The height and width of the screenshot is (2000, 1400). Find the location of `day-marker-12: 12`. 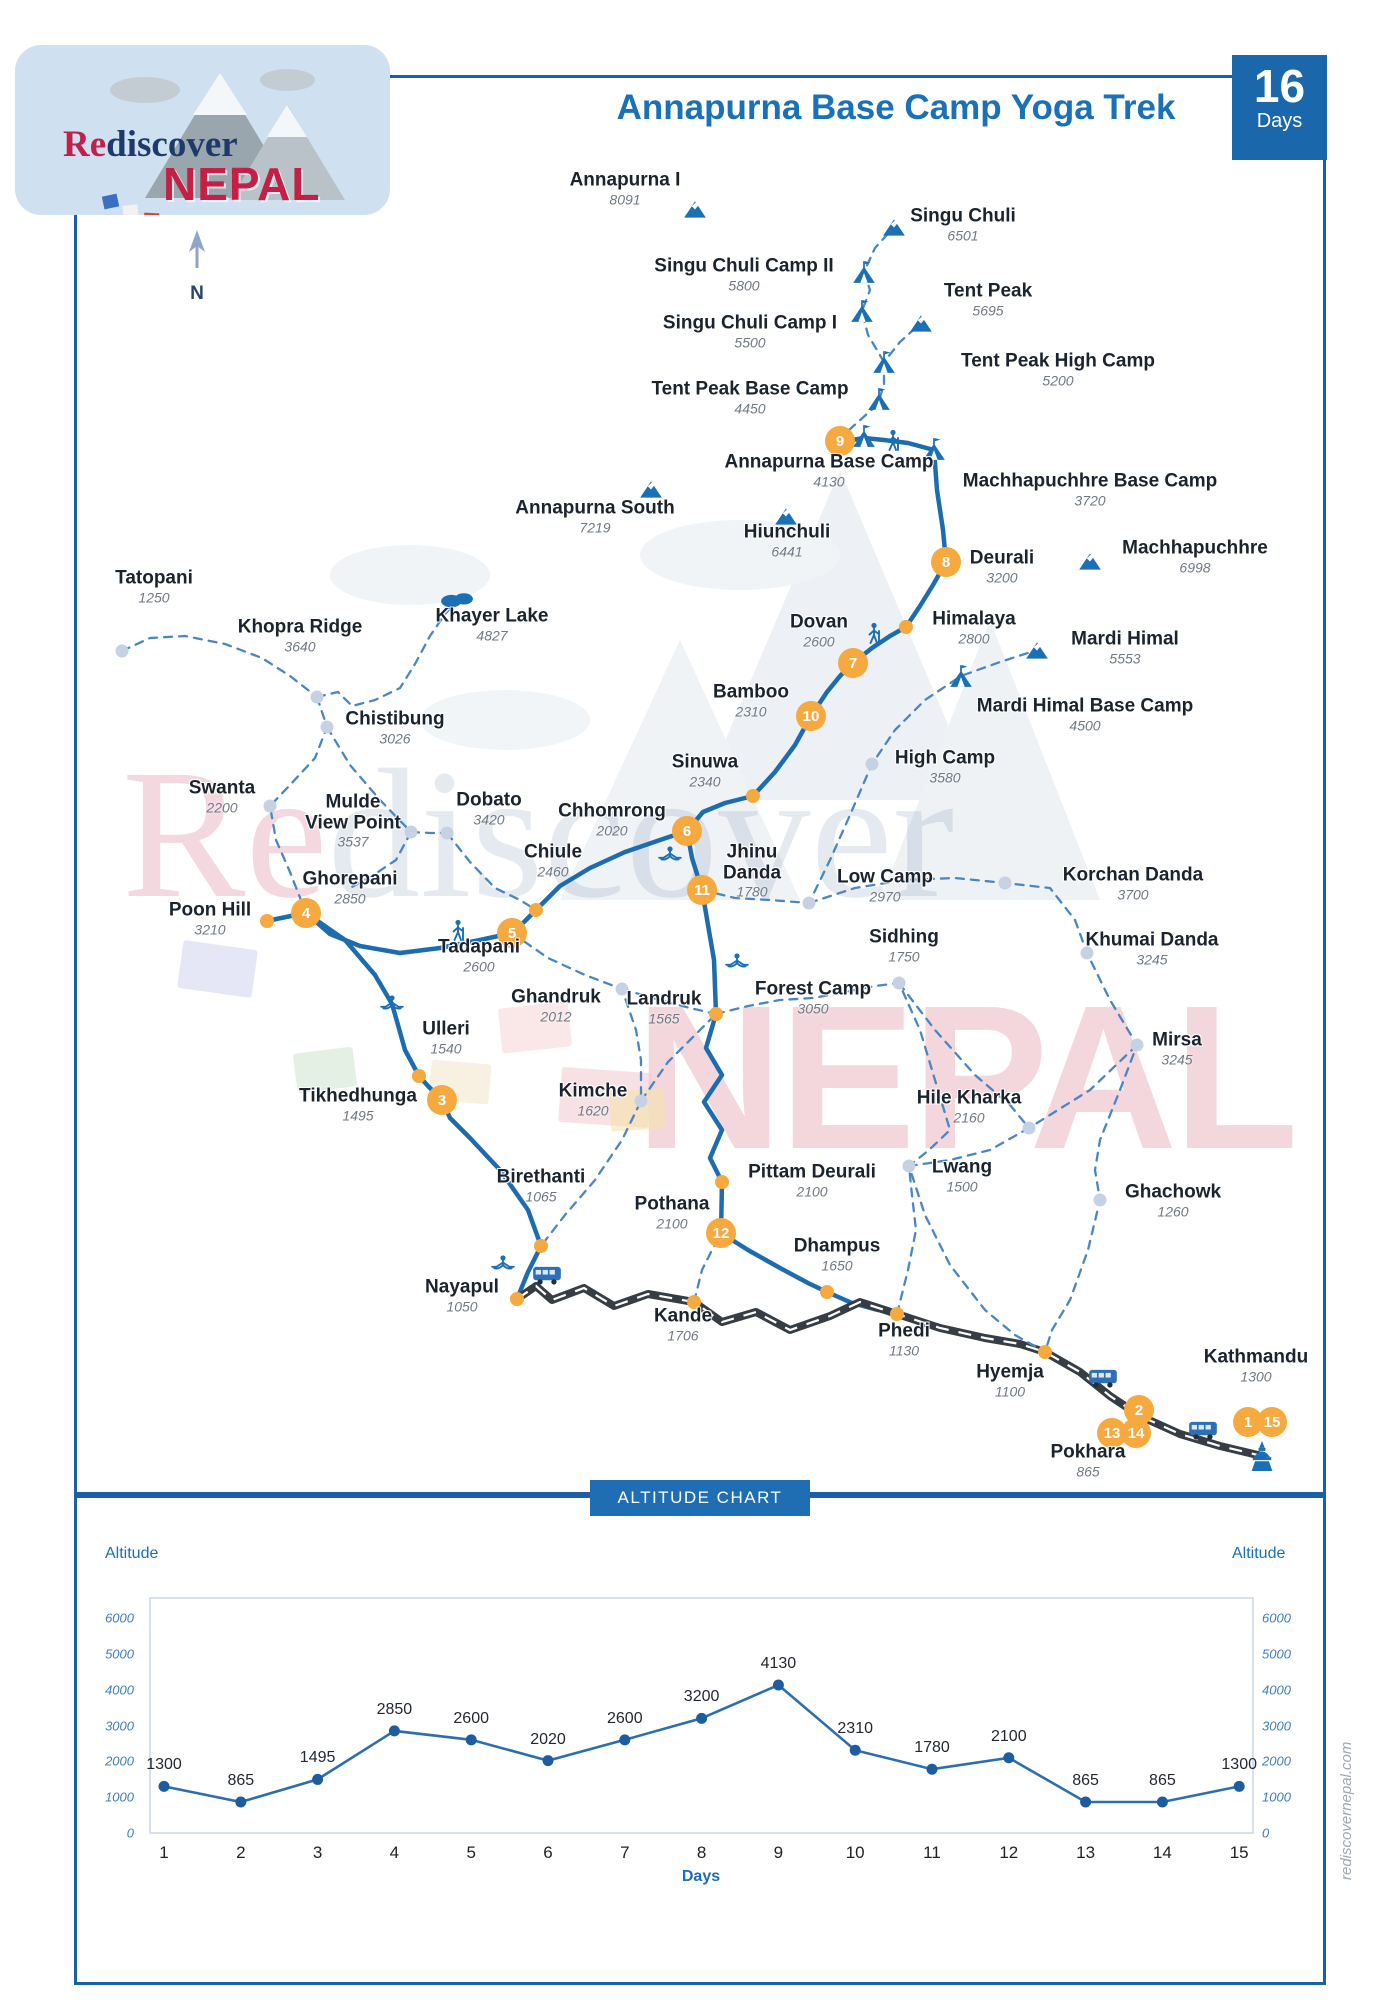

day-marker-12: 12 is located at coordinates (721, 1233).